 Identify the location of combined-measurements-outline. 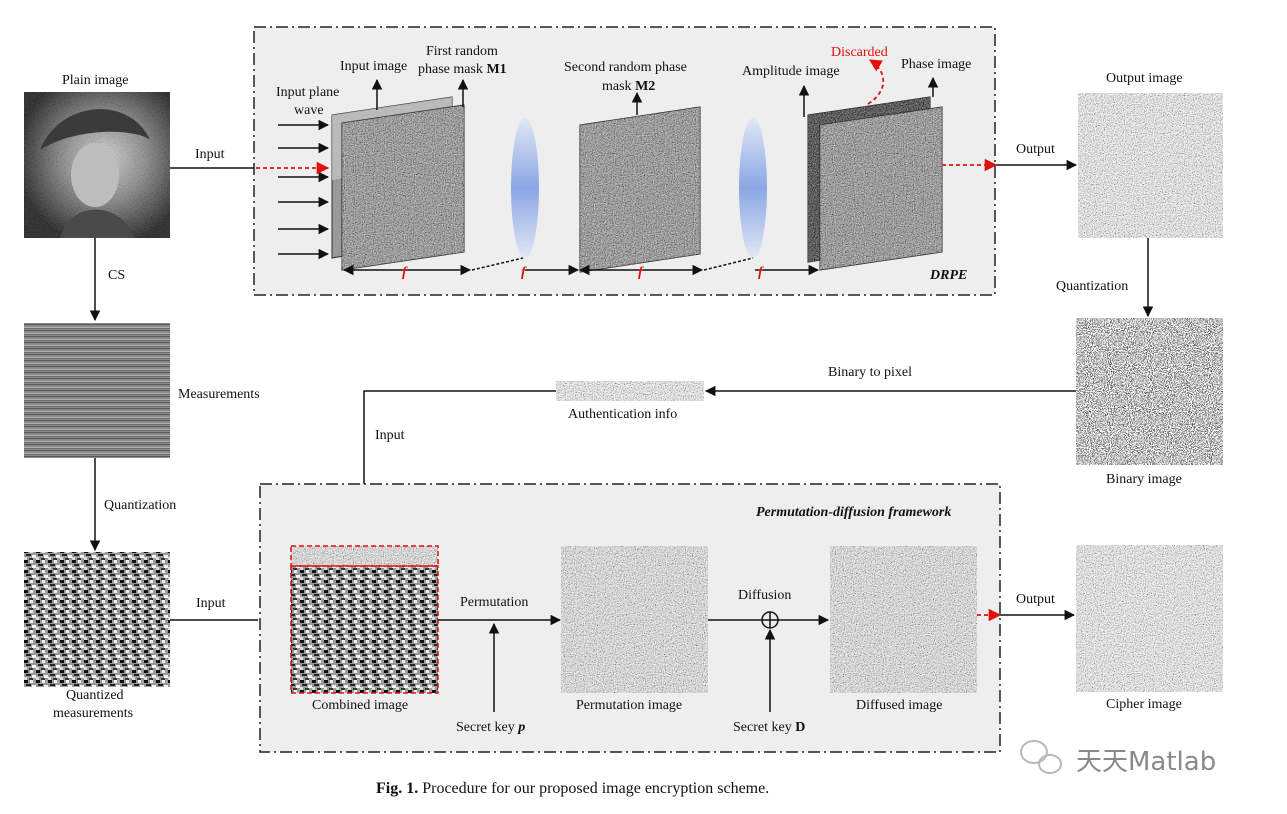
(364, 629).